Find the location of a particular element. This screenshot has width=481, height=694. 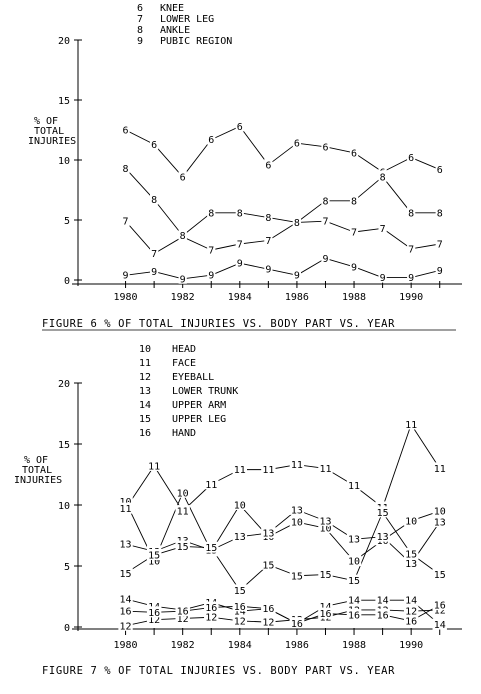

y-tick-label: 10 is located at coordinates (64, 506).